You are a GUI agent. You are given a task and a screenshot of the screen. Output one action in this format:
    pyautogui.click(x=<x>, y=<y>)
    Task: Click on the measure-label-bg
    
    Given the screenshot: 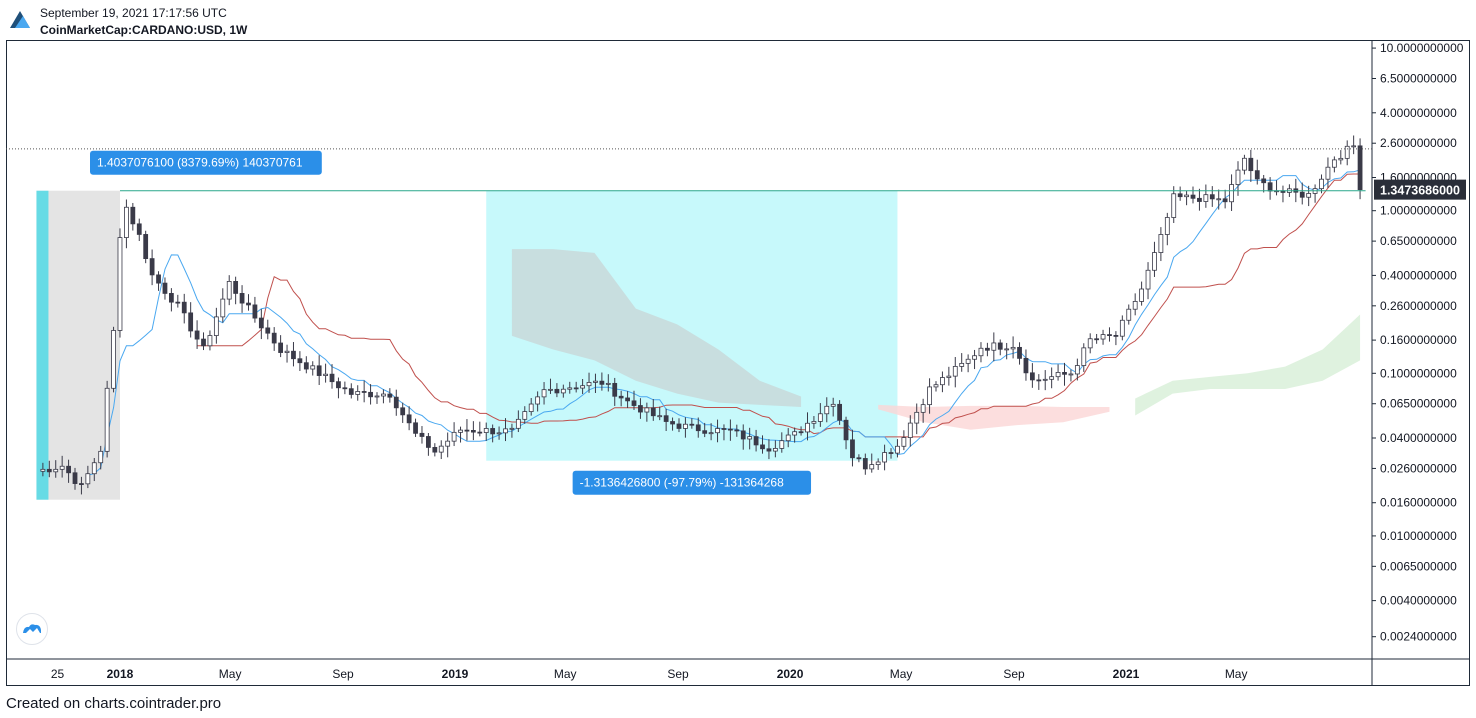 What is the action you would take?
    pyautogui.click(x=206, y=162)
    